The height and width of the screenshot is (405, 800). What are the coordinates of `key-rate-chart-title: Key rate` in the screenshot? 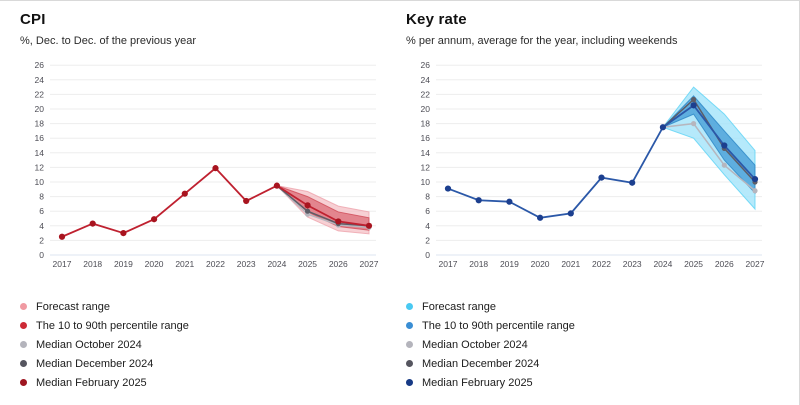 It's located at (436, 19).